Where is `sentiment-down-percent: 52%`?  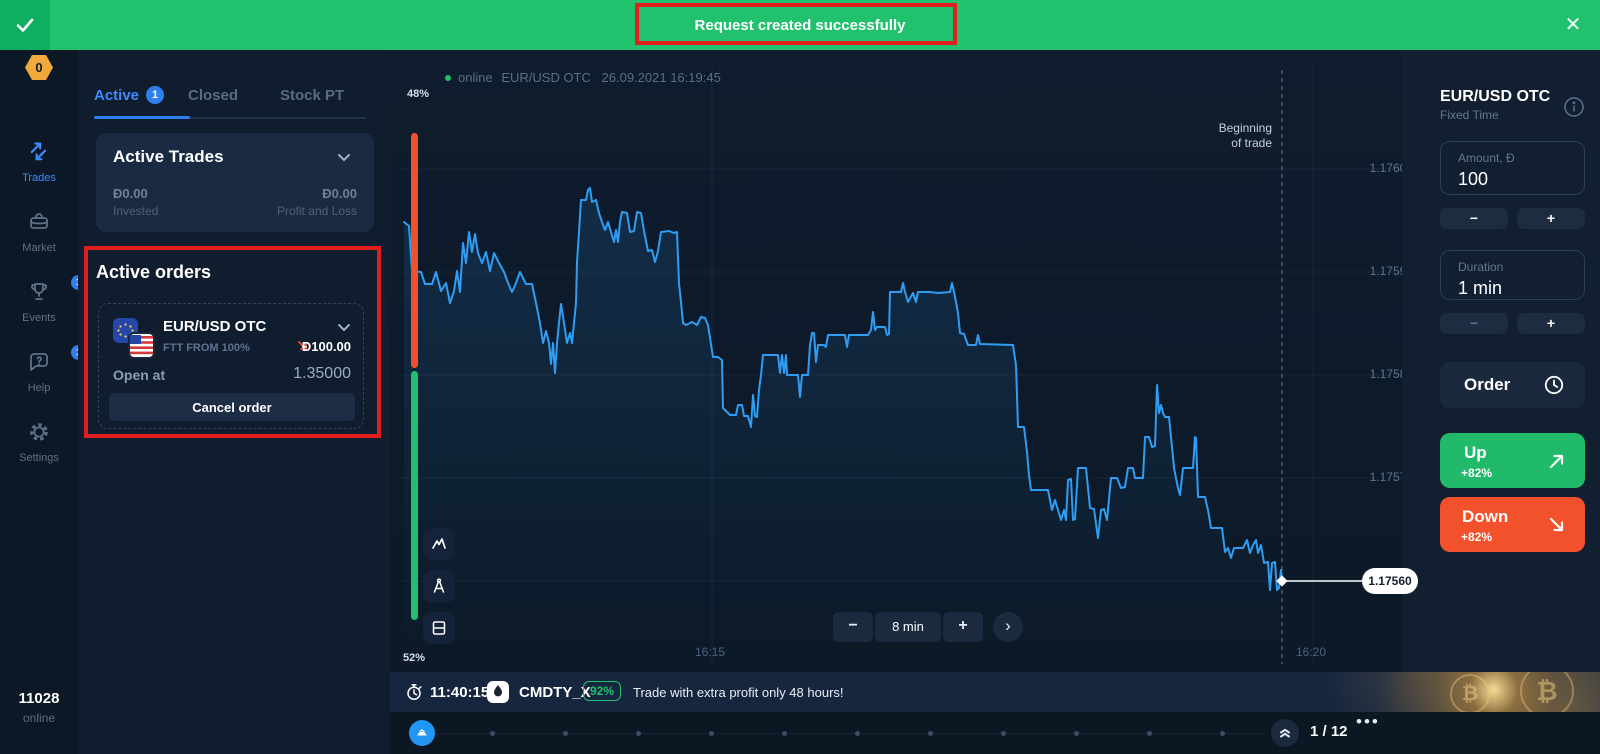
sentiment-down-percent: 52% is located at coordinates (414, 658).